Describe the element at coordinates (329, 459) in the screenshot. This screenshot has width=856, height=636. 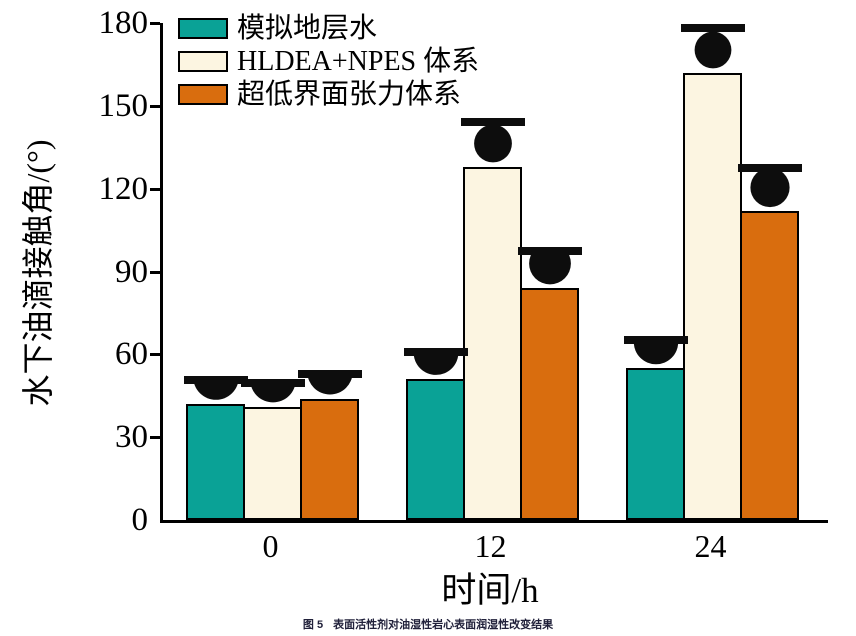
I see `bar-0h-series3` at that location.